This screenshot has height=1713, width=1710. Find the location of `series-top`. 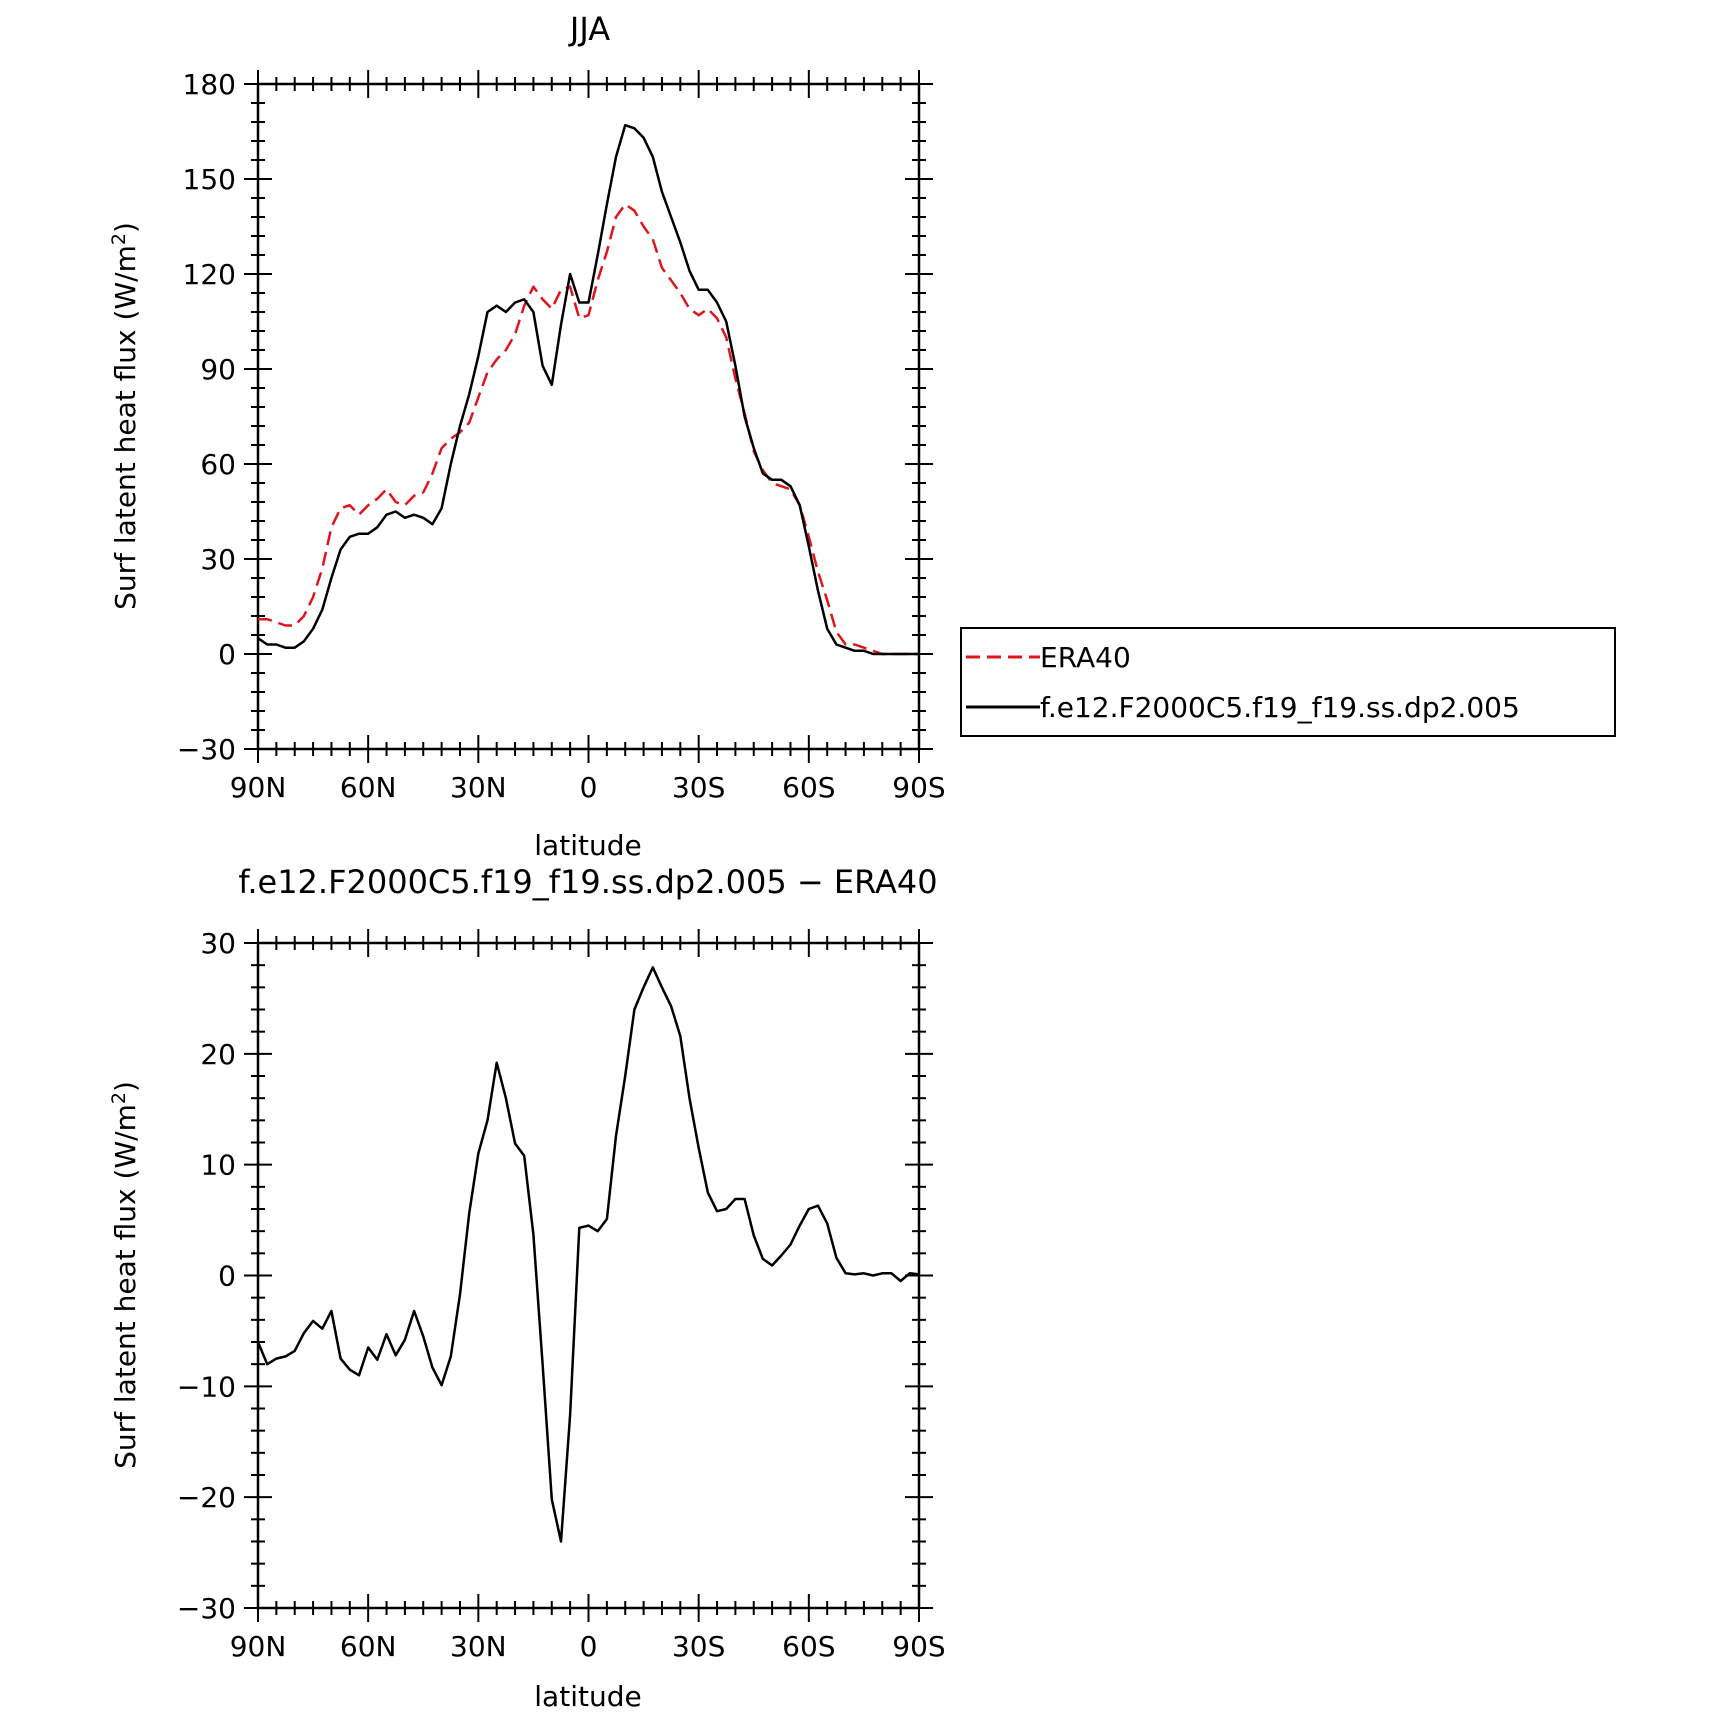

series-top is located at coordinates (588, 389).